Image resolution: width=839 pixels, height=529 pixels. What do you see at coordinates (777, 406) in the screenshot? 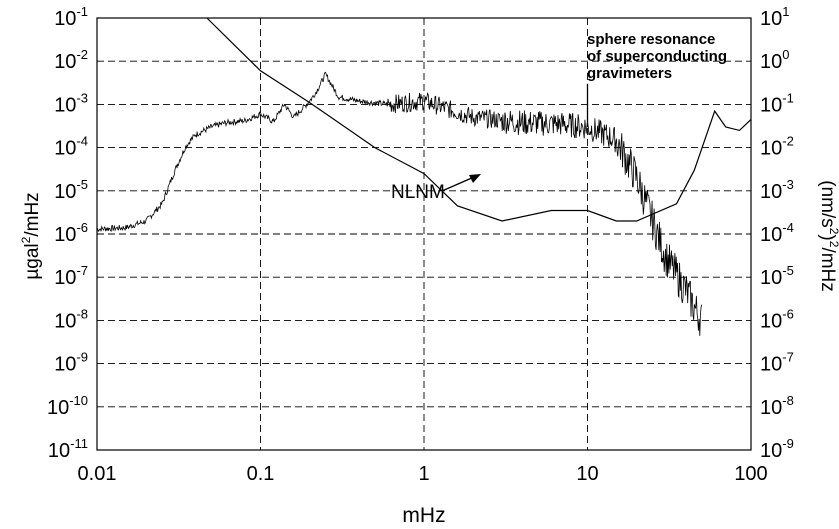
I see `y-right-tick-label: 10⁻⁸` at bounding box center [777, 406].